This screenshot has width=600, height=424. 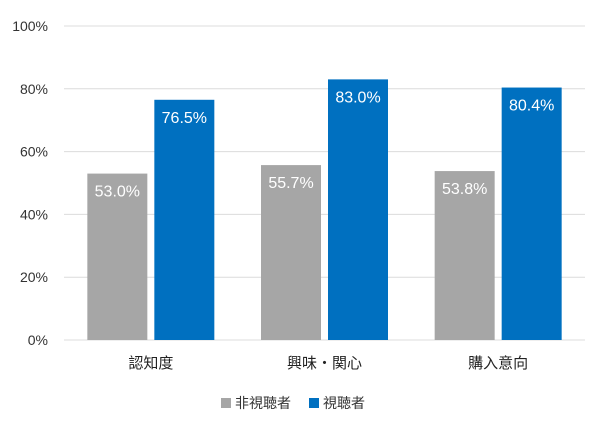 I want to click on x-axis-categories: 認知度 興味・関心 購入意向, so click(x=328, y=363).